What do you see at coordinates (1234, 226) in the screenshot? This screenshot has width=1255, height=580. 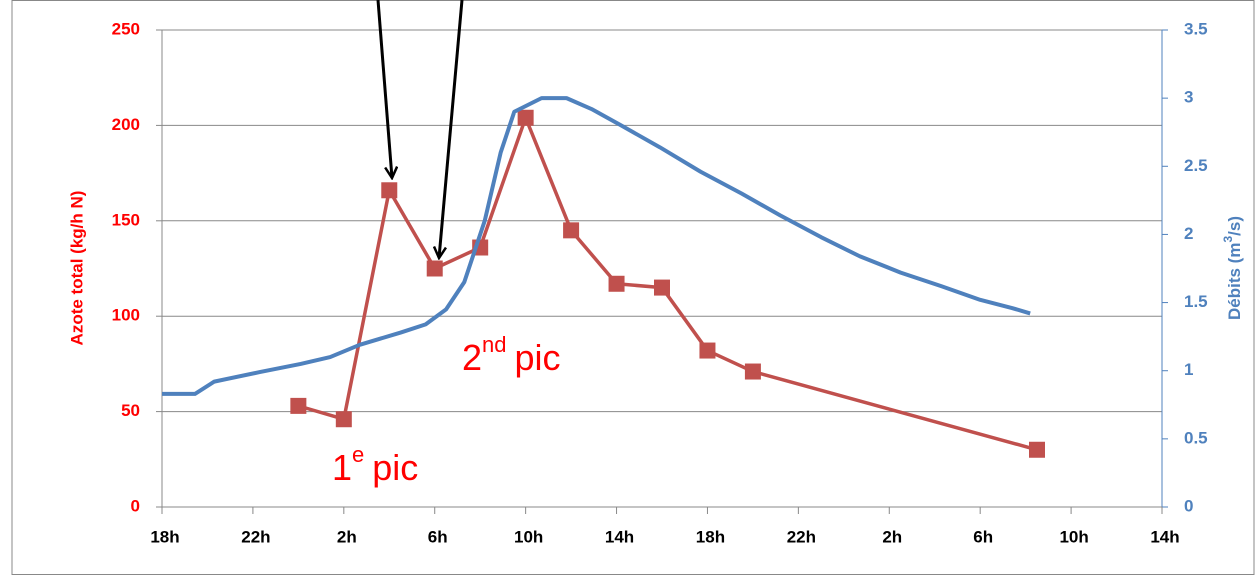 I see `y2-title-text: /s)` at bounding box center [1234, 226].